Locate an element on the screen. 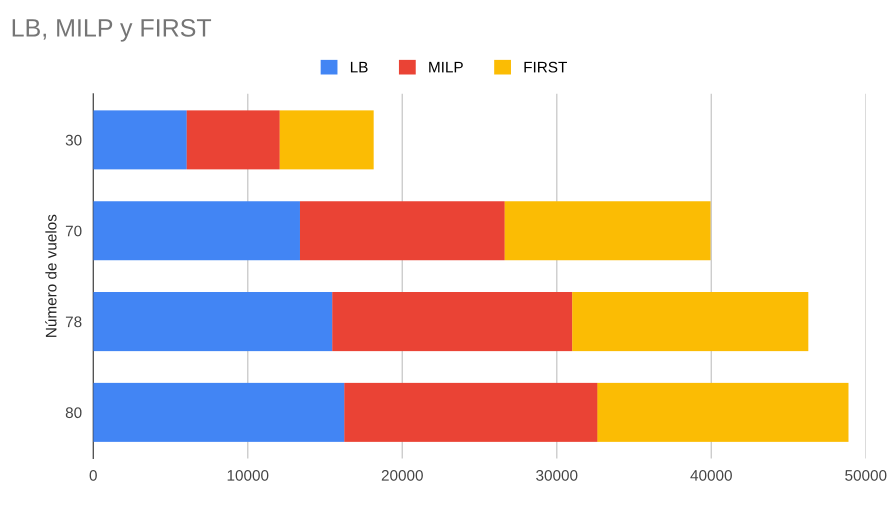 The image size is (888, 521). x-tick-label: 0 is located at coordinates (93, 475).